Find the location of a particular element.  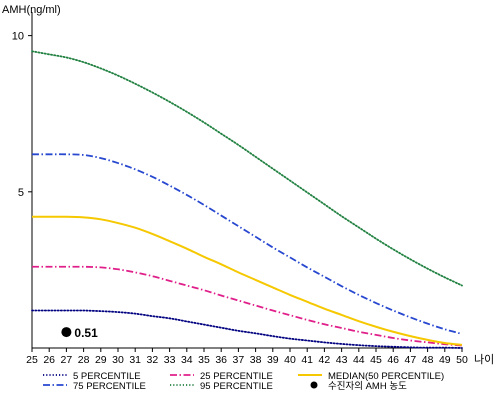

x-tick-label: 30 is located at coordinates (118, 360).